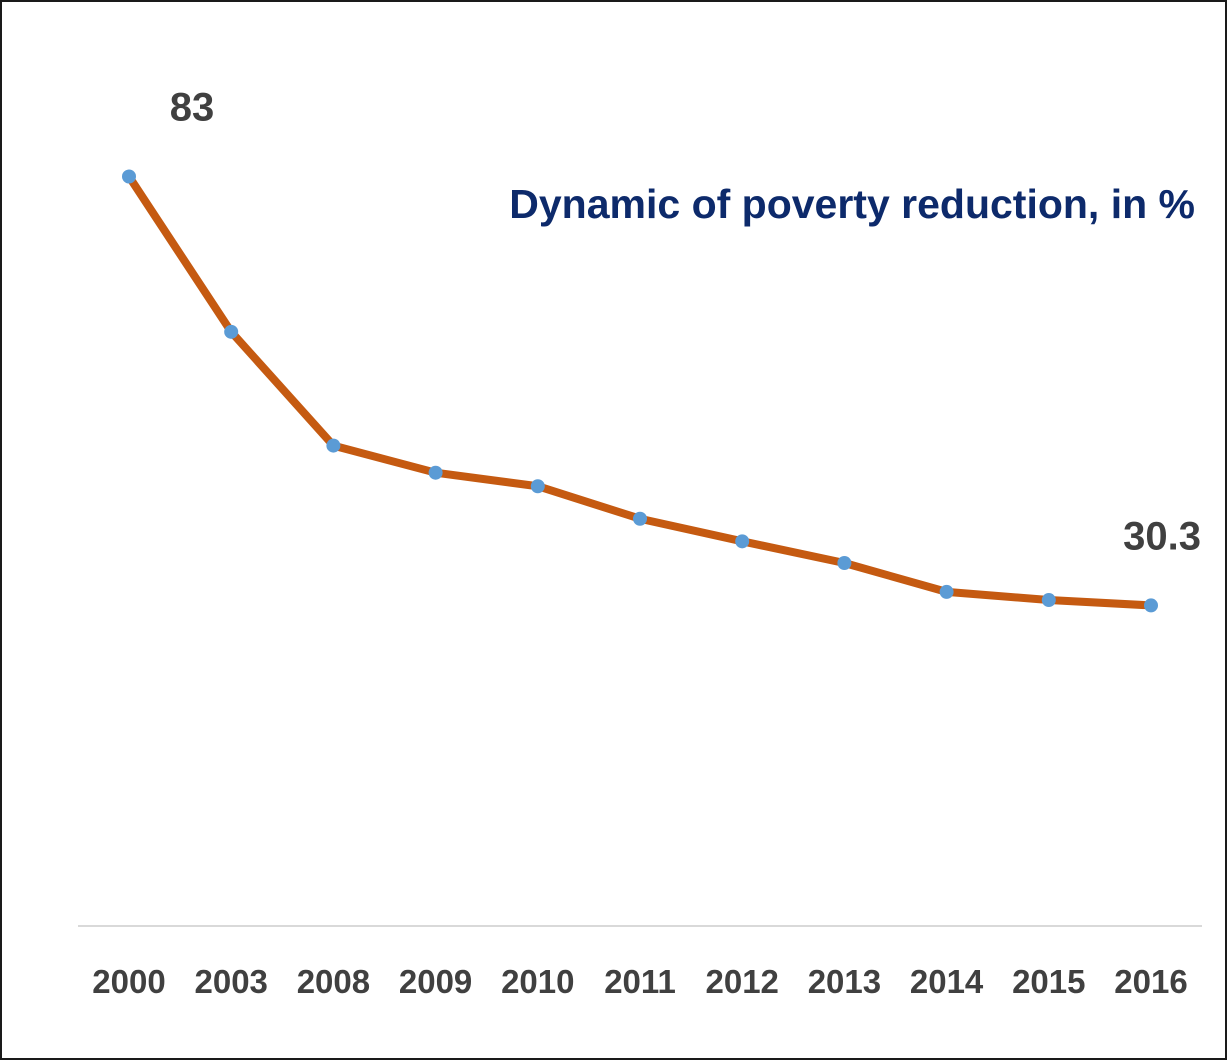  I want to click on x-tick-label: 2015, so click(1048, 981).